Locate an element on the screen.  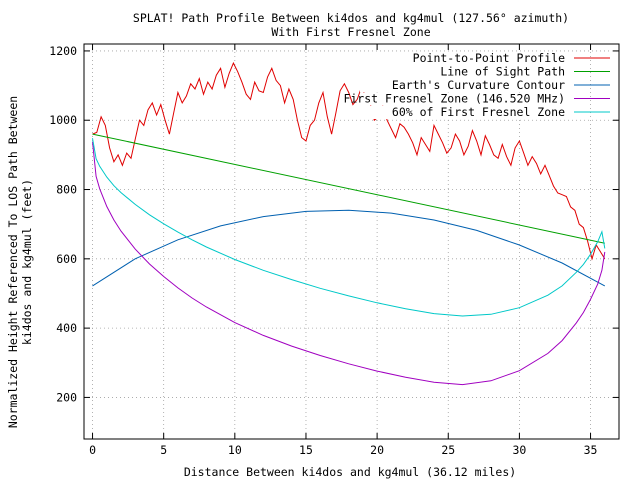
x-tick-label: 30 is located at coordinates (519, 450).